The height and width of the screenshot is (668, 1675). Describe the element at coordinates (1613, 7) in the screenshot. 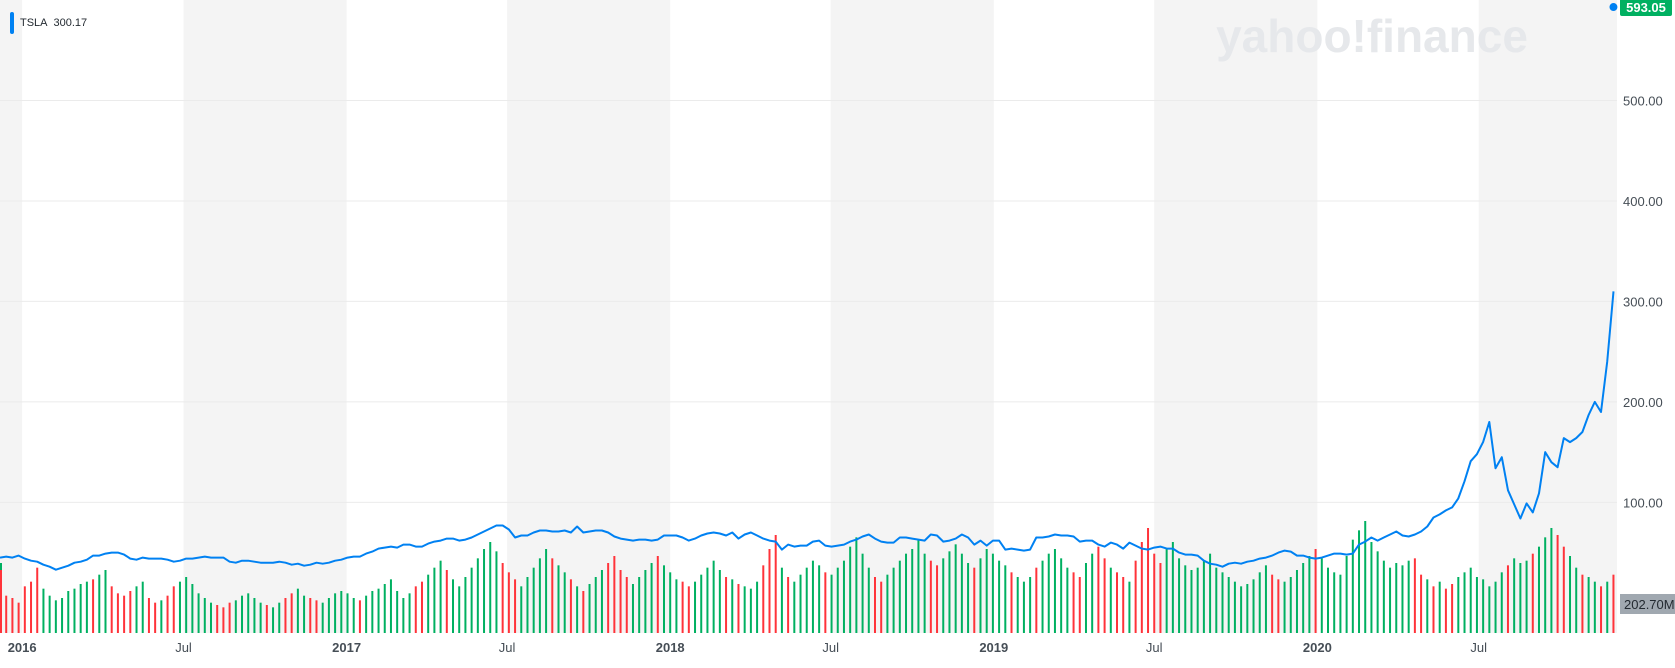

I see `last-price-dot` at that location.